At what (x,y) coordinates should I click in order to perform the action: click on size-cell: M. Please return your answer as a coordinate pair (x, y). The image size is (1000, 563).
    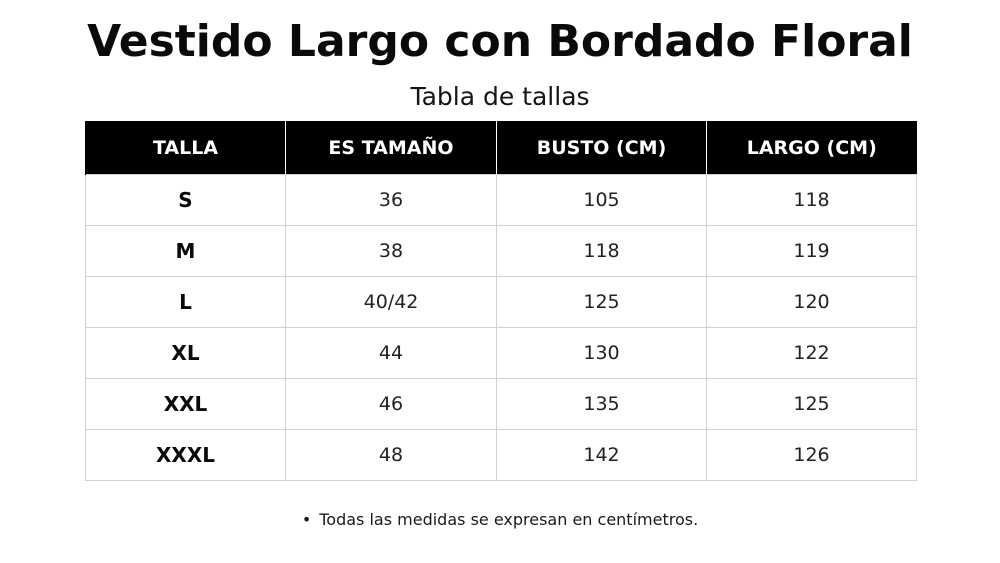
    Looking at the image, I should click on (185, 251).